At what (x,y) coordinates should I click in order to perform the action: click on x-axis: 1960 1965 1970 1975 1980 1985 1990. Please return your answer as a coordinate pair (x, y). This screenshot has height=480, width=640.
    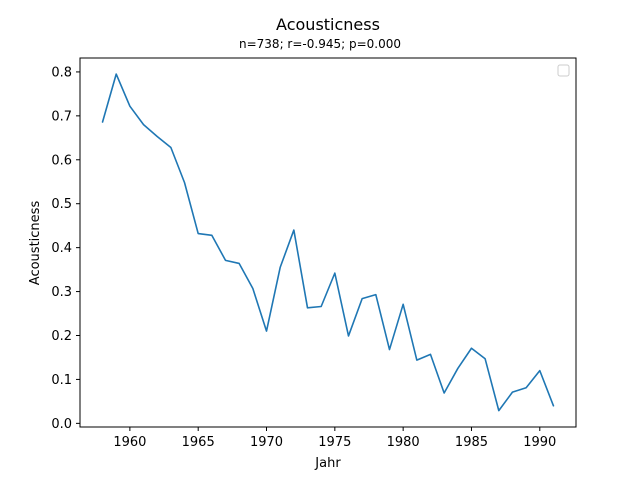
    Looking at the image, I should click on (334, 438).